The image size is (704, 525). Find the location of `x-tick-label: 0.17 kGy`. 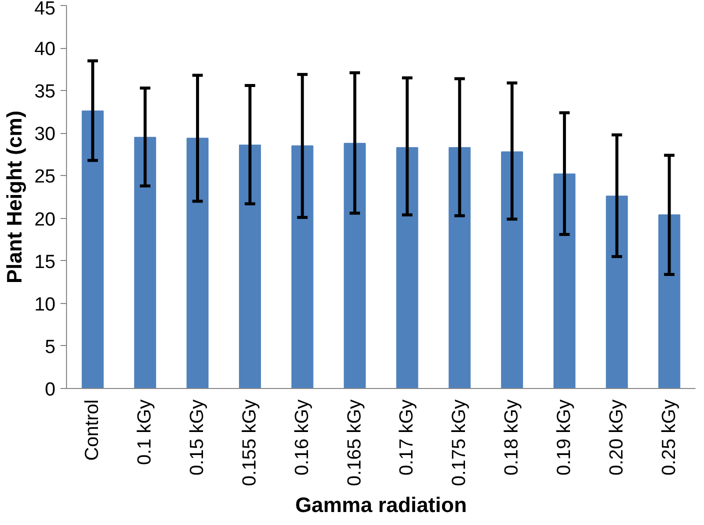

x-tick-label: 0.17 kGy is located at coordinates (407, 437).